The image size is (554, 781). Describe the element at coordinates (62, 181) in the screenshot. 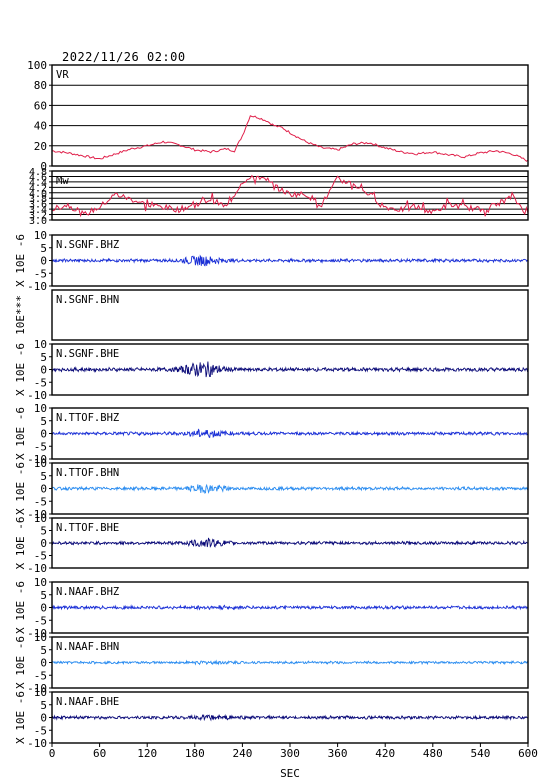

I see `panel-label: Mw` at that location.